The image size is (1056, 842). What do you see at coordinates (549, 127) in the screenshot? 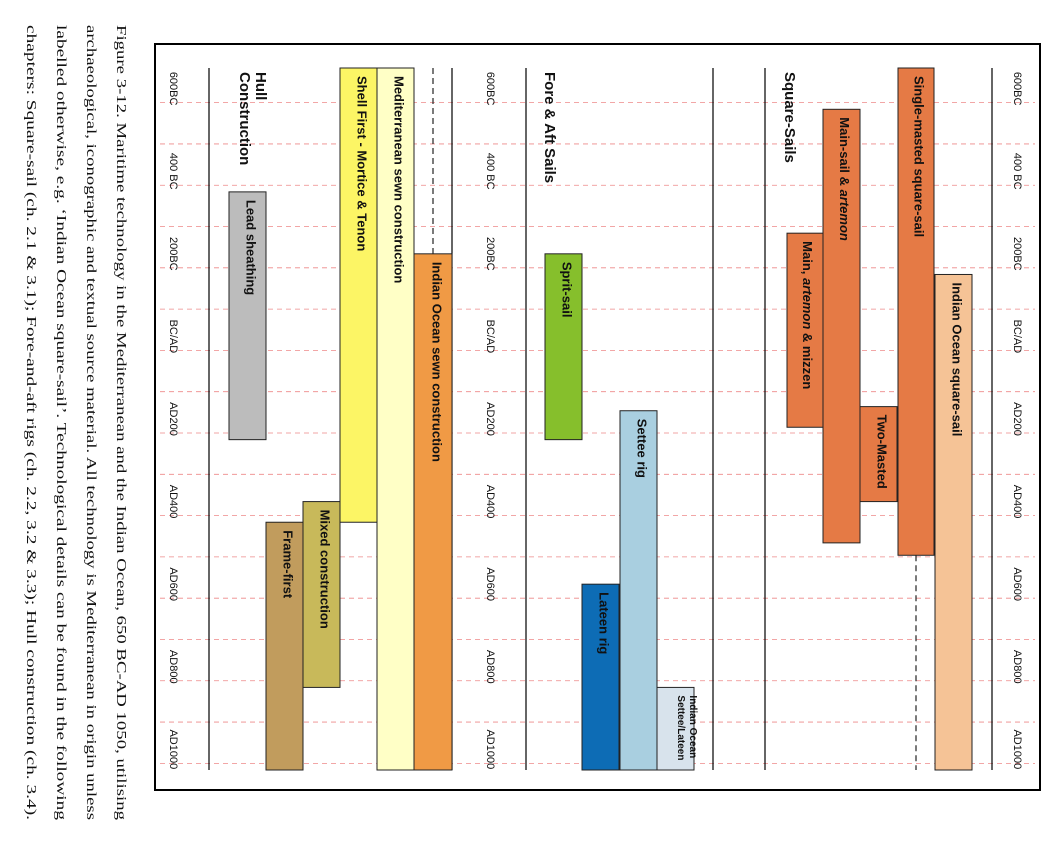
I see `section-title: Fore & Aft Sails` at bounding box center [549, 127].